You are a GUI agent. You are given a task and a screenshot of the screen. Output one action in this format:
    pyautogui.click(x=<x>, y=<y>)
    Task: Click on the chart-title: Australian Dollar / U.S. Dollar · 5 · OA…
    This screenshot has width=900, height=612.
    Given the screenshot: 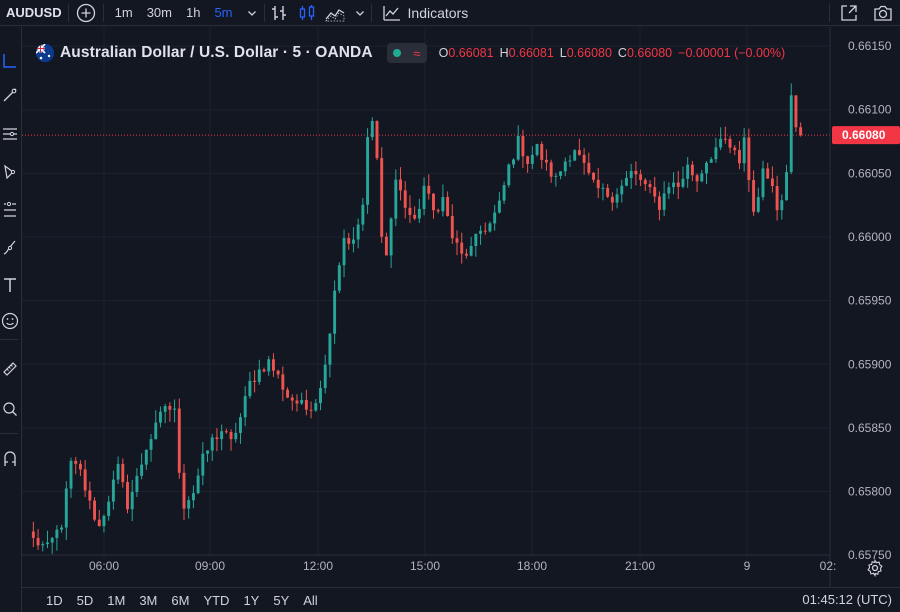 What is the action you would take?
    pyautogui.click(x=216, y=52)
    